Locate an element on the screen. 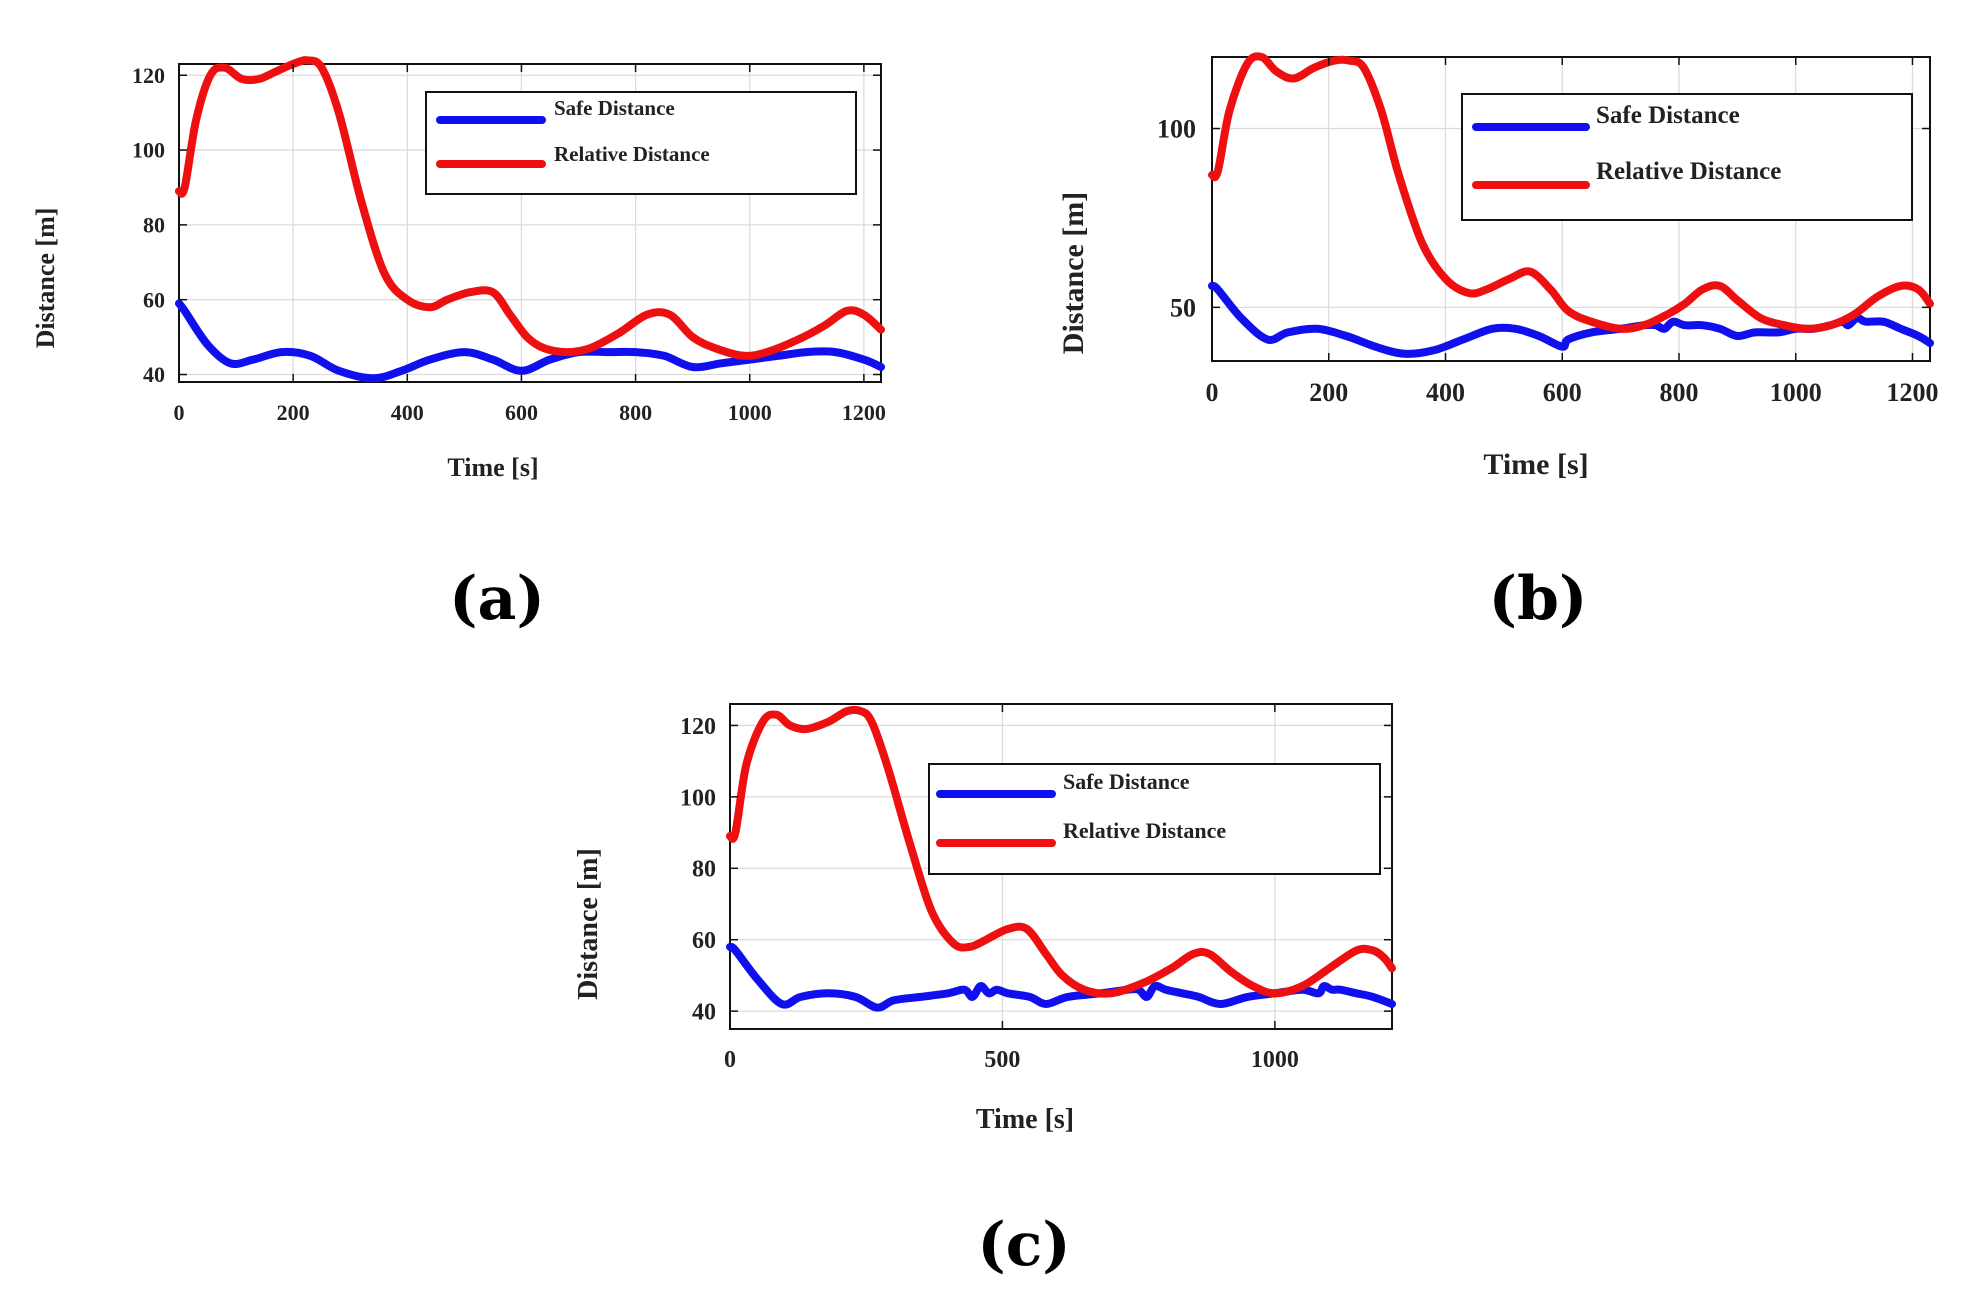 The height and width of the screenshot is (1305, 1973). plot-frame-c is located at coordinates (1061, 866).